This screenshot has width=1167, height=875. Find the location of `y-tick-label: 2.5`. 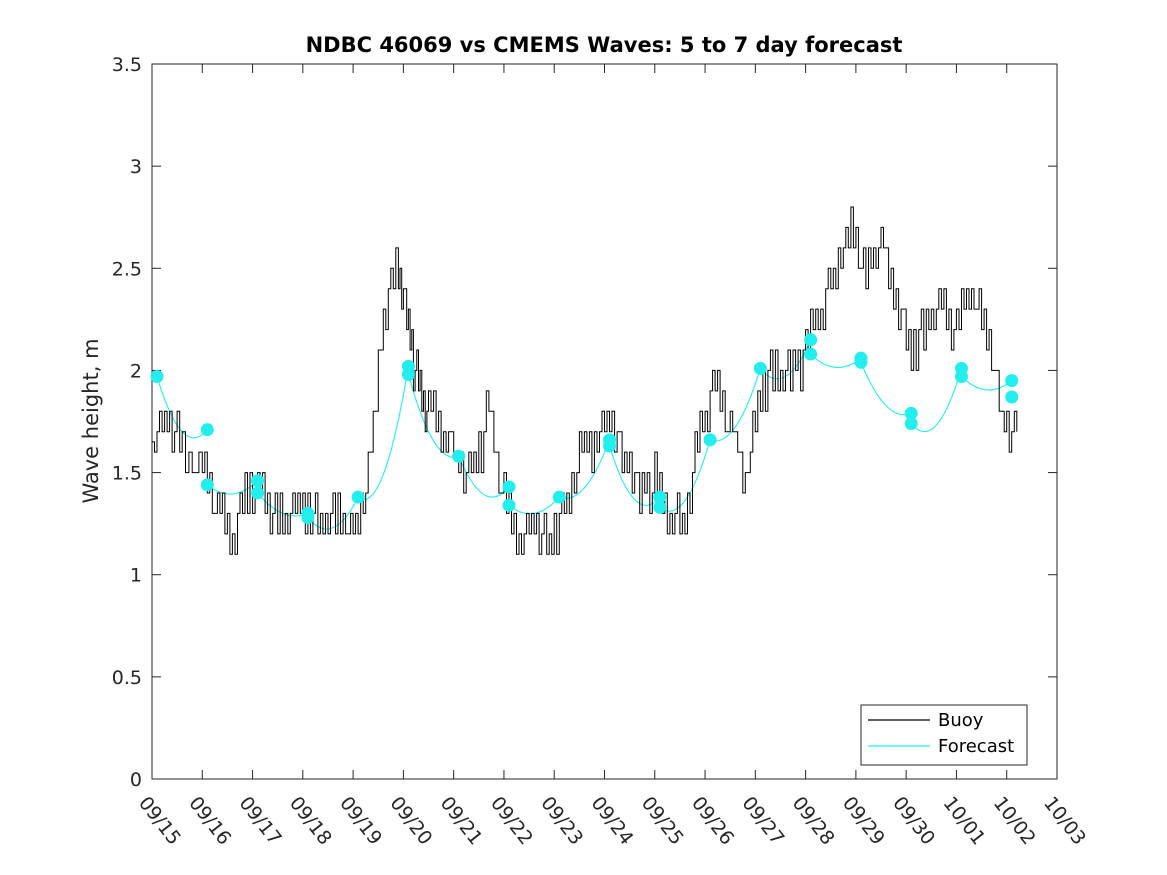

y-tick-label: 2.5 is located at coordinates (127, 269).